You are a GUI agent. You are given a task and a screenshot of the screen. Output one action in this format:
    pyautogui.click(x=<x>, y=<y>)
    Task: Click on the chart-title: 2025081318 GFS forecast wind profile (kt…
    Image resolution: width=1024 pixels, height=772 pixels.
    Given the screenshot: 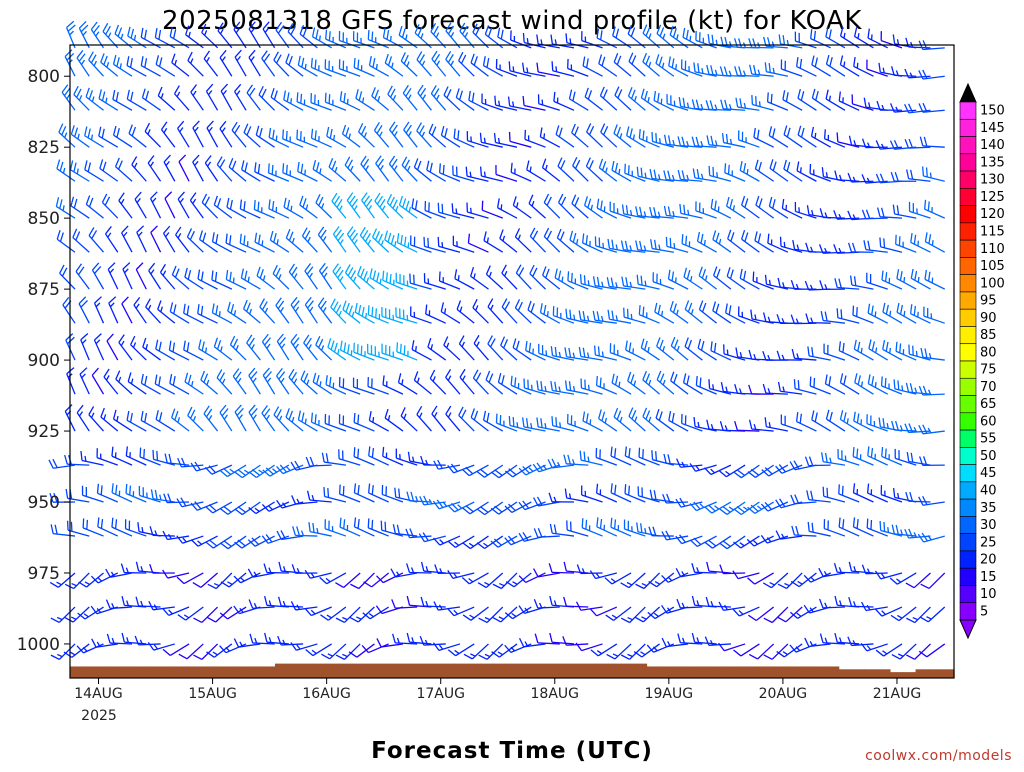 What is the action you would take?
    pyautogui.click(x=512, y=21)
    